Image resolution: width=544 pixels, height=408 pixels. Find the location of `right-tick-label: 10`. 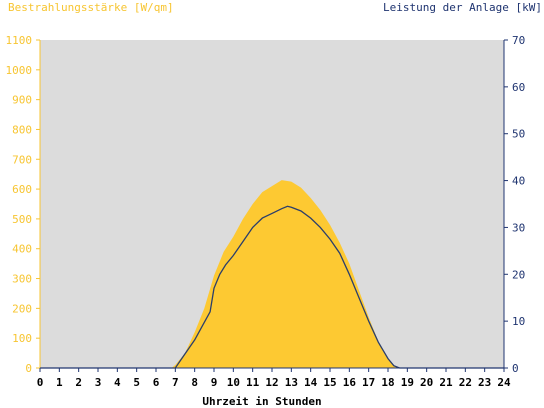

right-tick-label: 10 is located at coordinates (518, 321).